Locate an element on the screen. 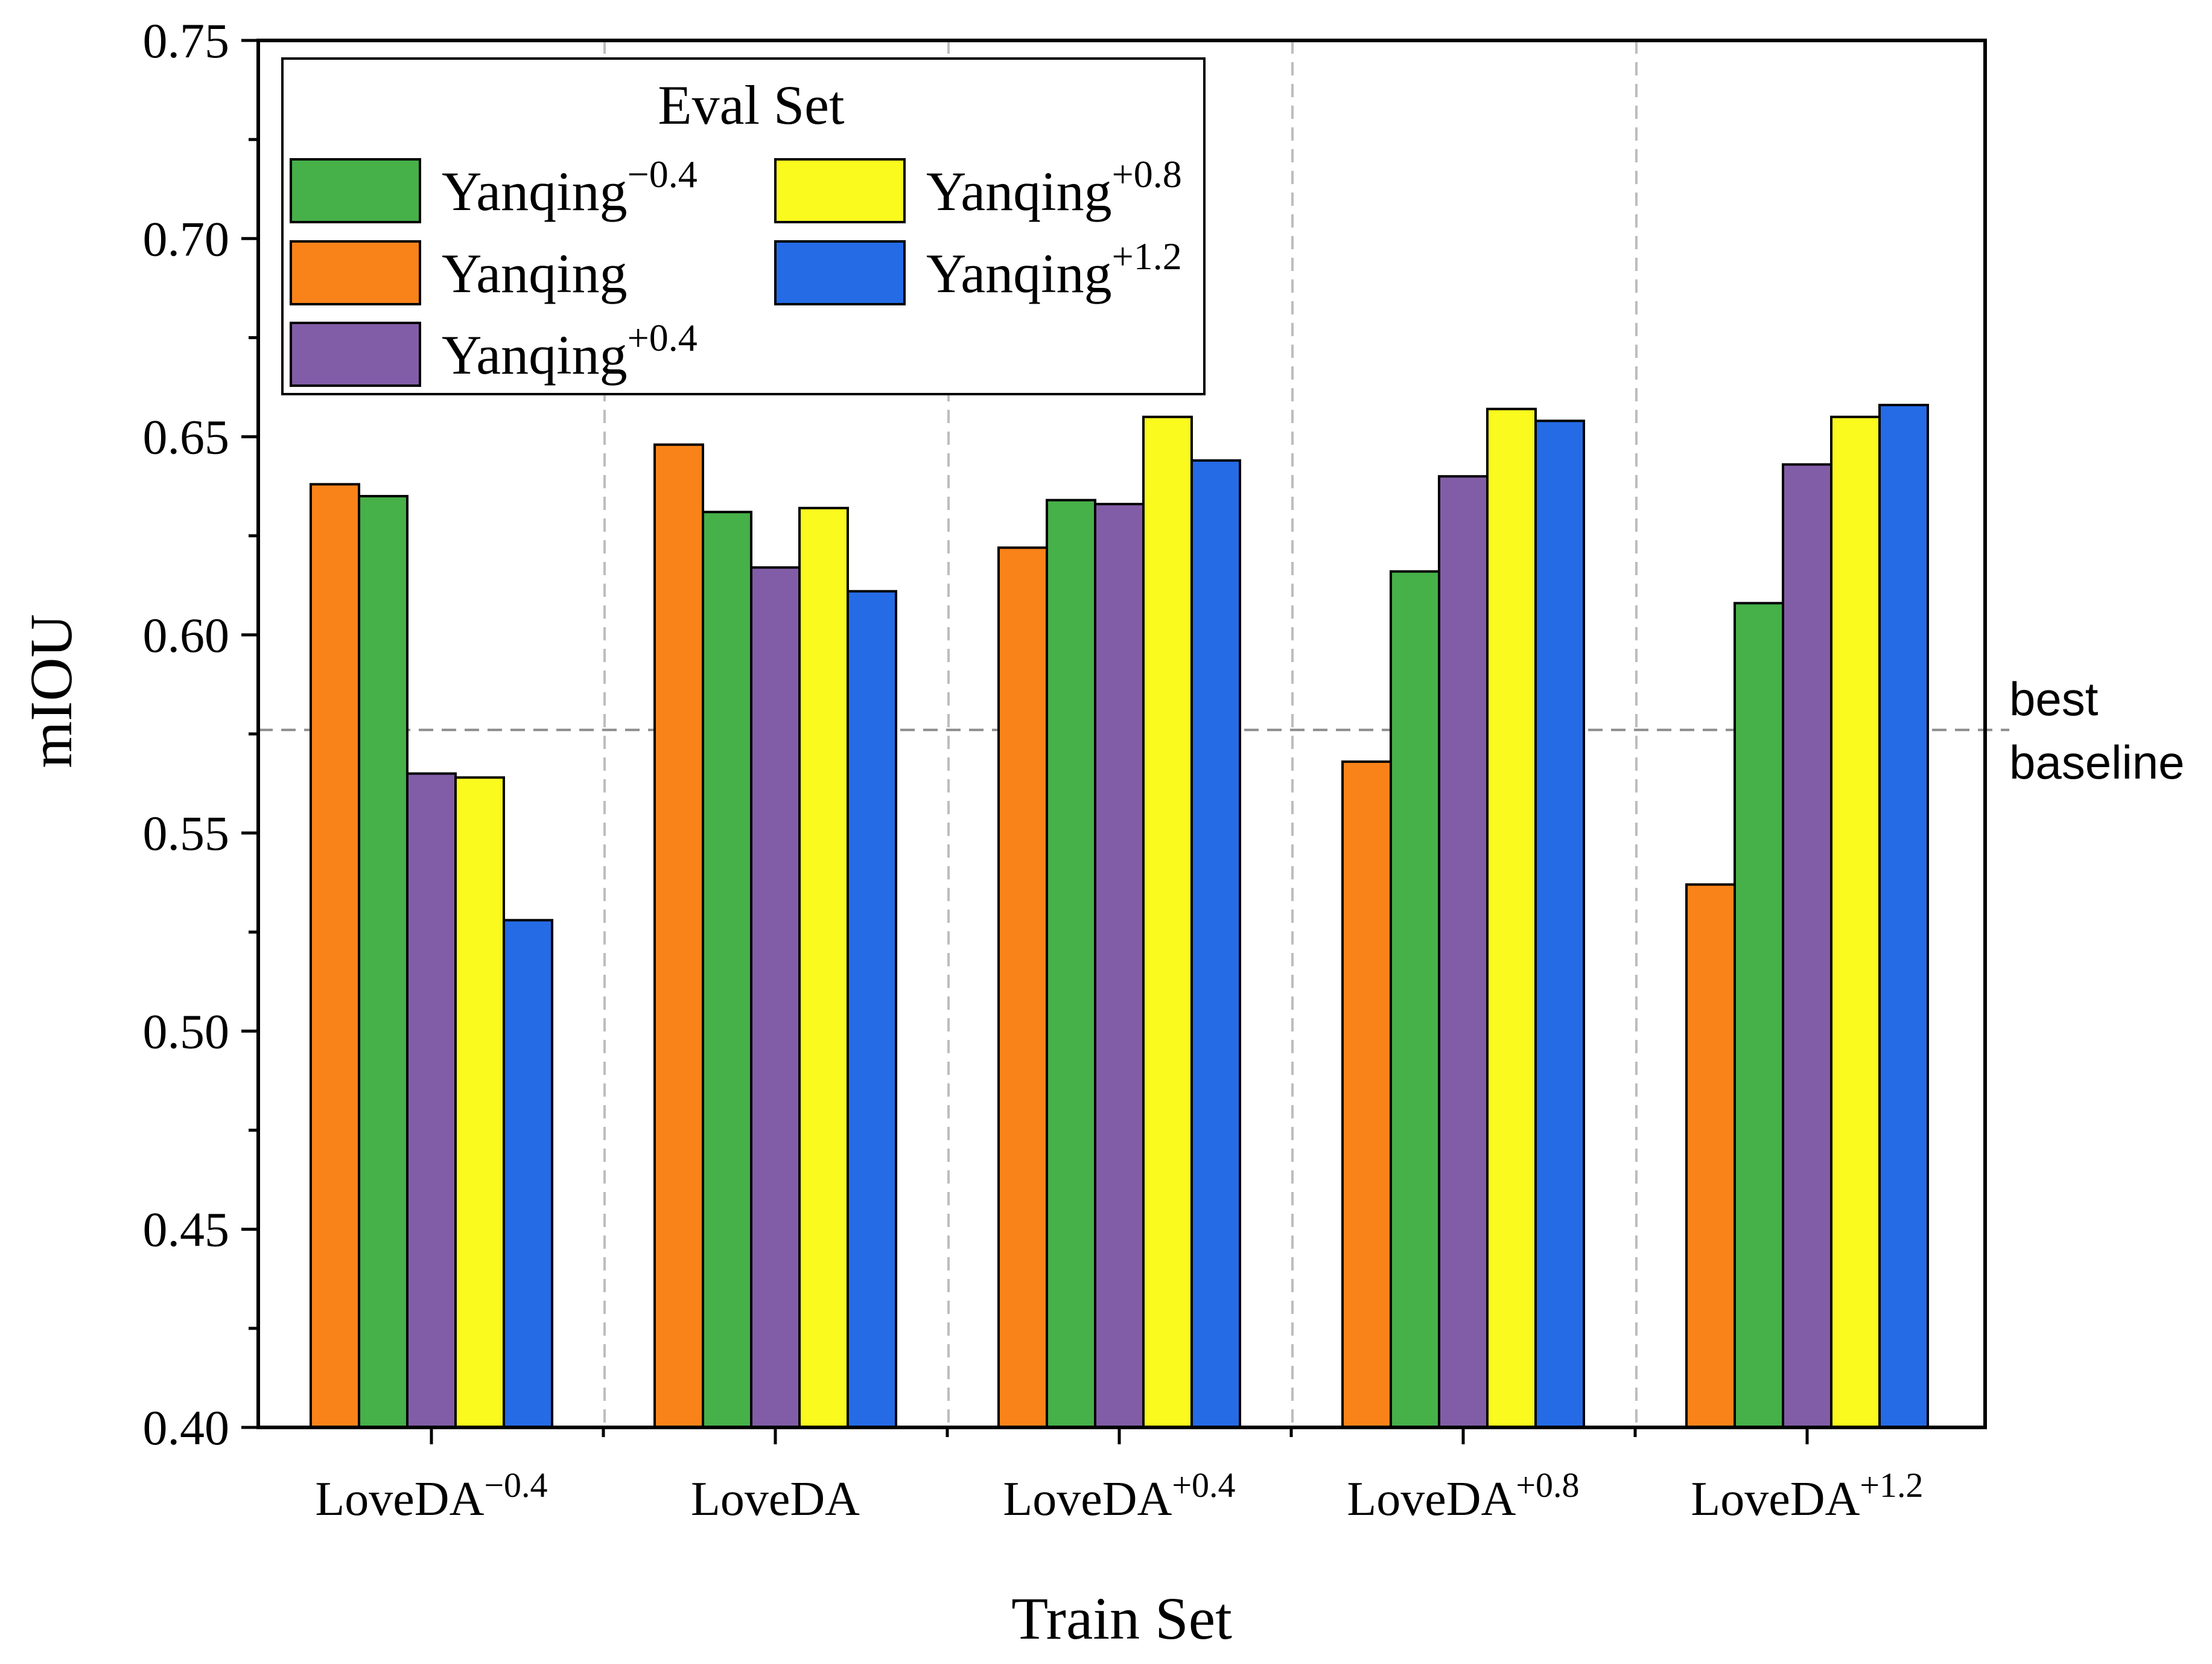 This screenshot has width=2212, height=1664. legend-label-5: Yanqing+1.2 is located at coordinates (1054, 269).